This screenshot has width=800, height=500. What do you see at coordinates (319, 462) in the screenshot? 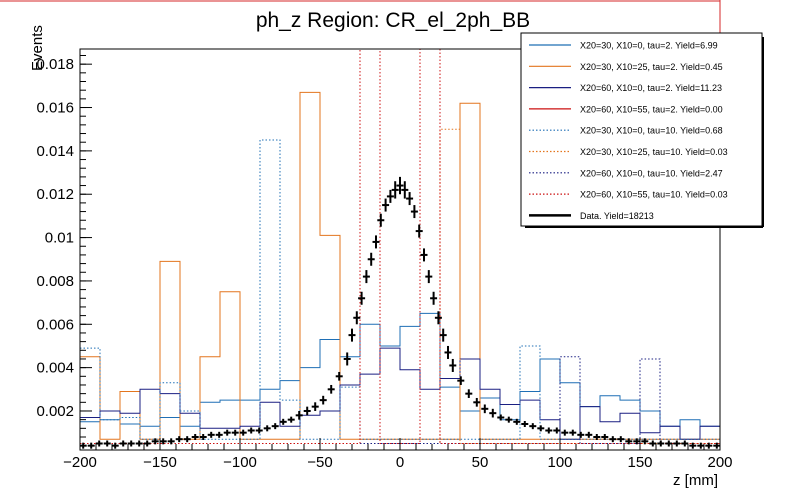
I see `x-tick-label: −50` at bounding box center [319, 462].